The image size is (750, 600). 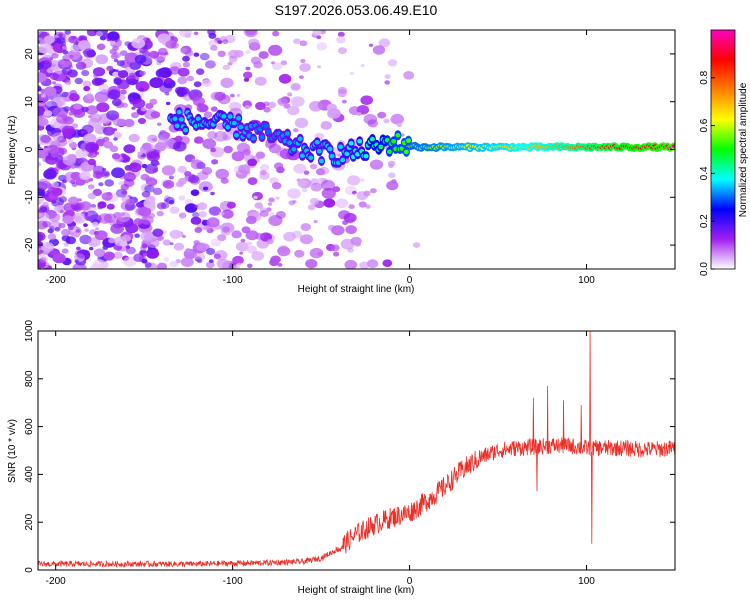 I want to click on x-tick-label: -100, so click(x=233, y=280).